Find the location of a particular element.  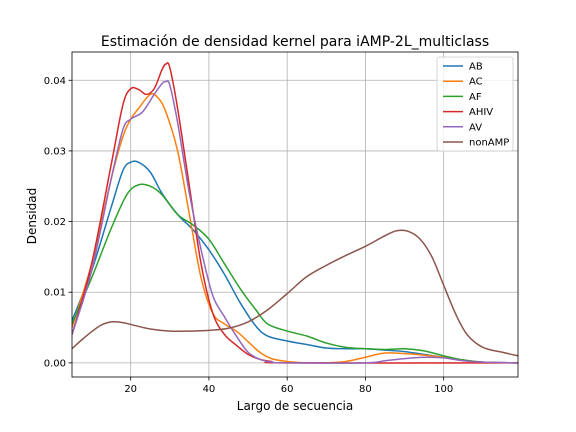

x-tick-label: 40 is located at coordinates (209, 389).